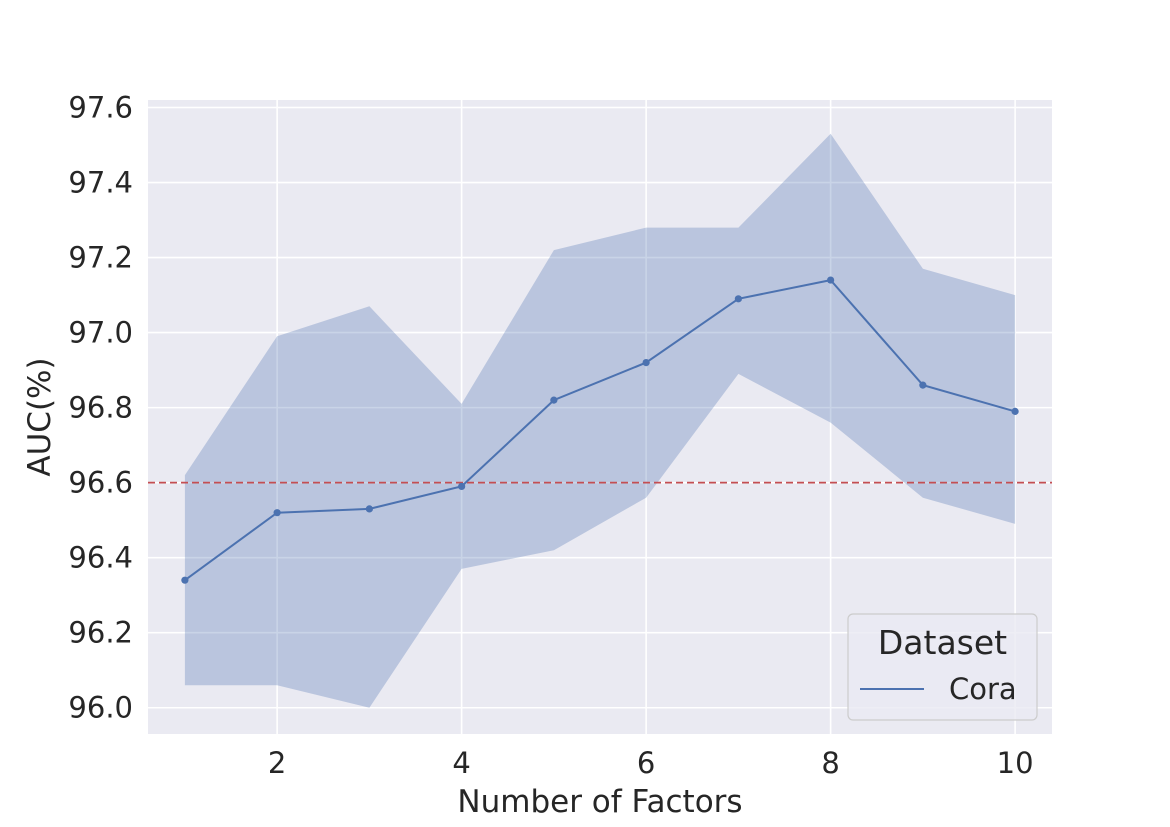 This screenshot has height=827, width=1170. What do you see at coordinates (100, 708) in the screenshot?
I see `y-tick-label-96.0: 96.0` at bounding box center [100, 708].